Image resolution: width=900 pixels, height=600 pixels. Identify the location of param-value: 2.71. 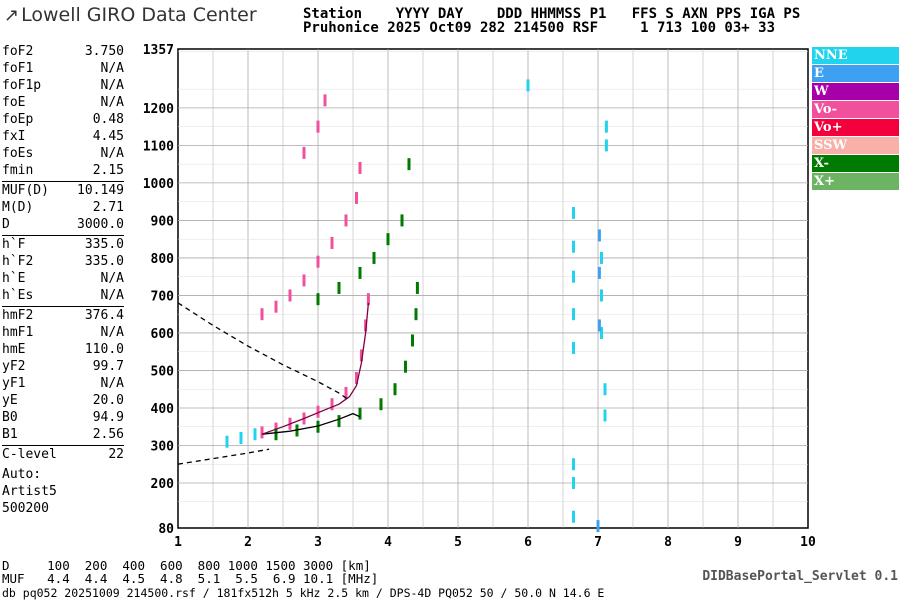
(108, 207).